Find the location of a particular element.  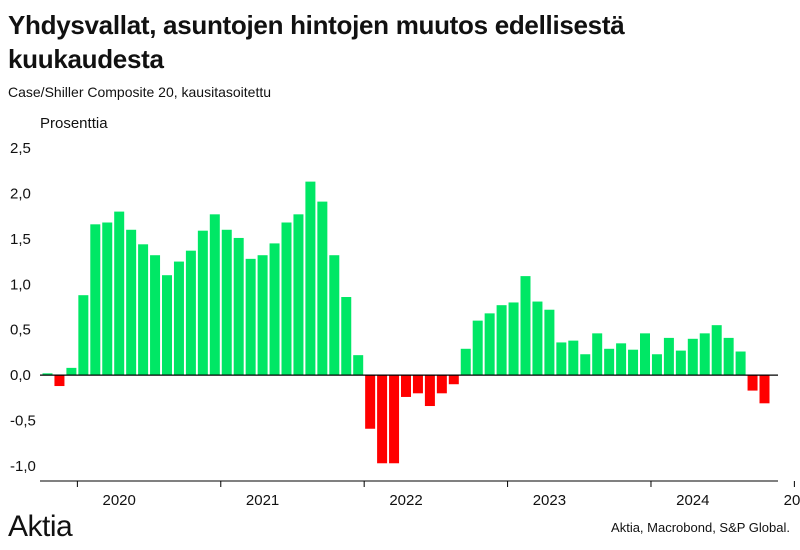

y-axis-label: Prosenttia is located at coordinates (74, 123).